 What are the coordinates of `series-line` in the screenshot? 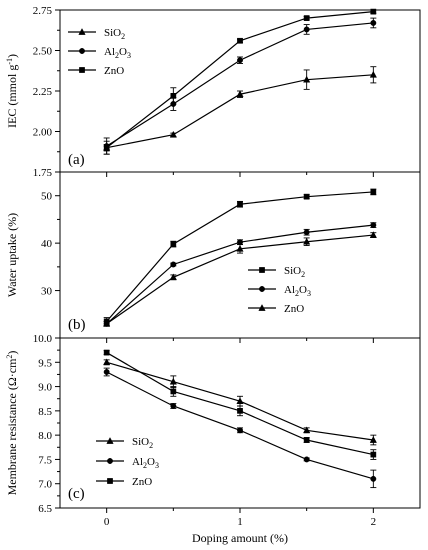 It's located at (240, 256).